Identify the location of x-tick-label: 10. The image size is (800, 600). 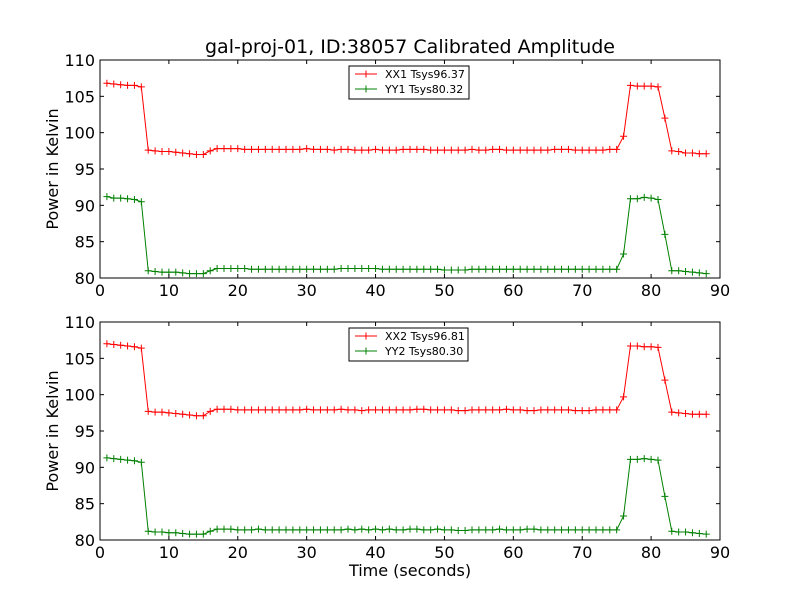
(169, 290).